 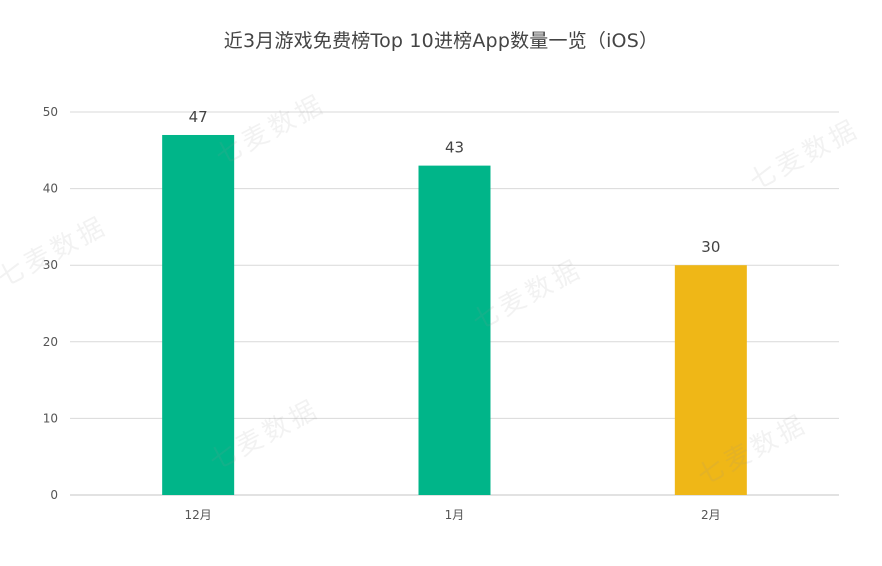 I want to click on x-axis-ticks: 12月 1月 2月, so click(x=453, y=515).